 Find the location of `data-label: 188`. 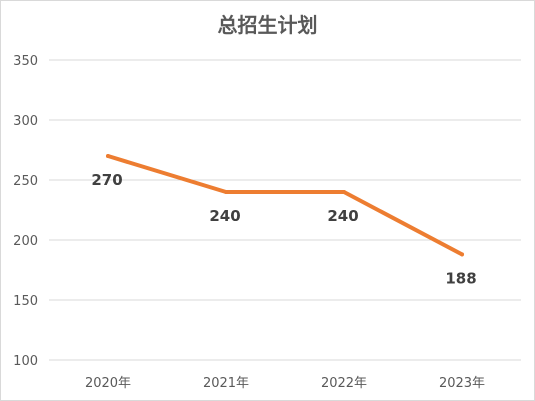

data-label: 188 is located at coordinates (460, 278).